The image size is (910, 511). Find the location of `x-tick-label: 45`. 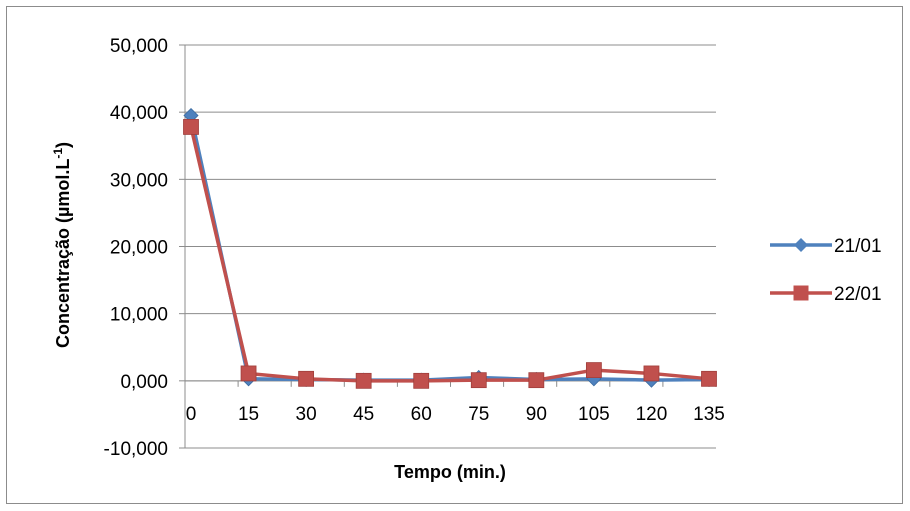

x-tick-label: 45 is located at coordinates (363, 414).